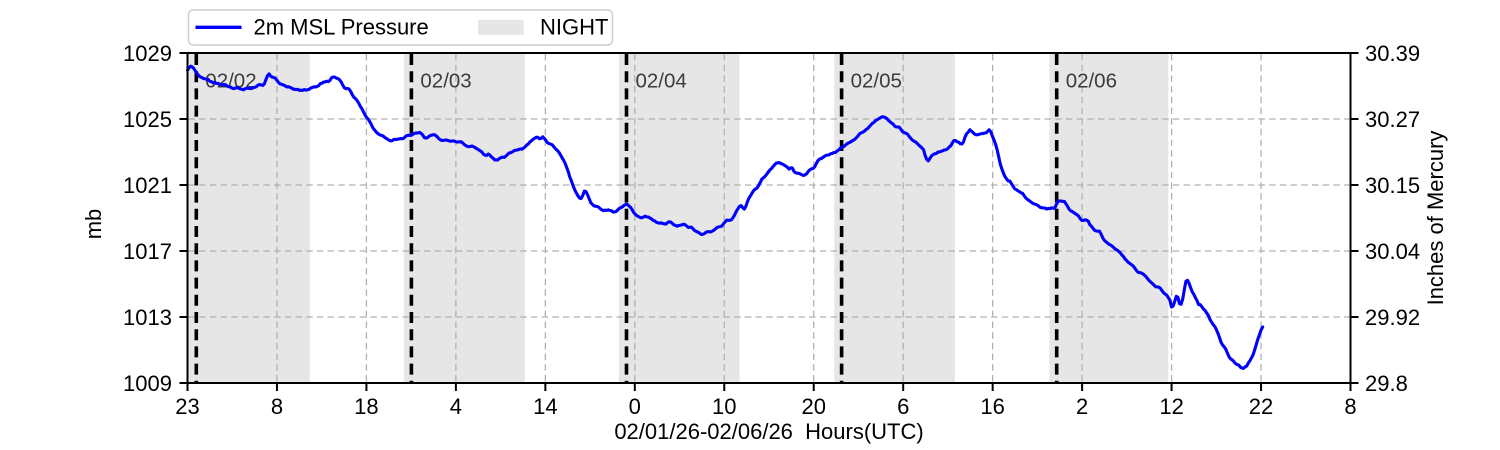  What do you see at coordinates (147, 185) in the screenshot?
I see `svg-text: 1021` at bounding box center [147, 185].